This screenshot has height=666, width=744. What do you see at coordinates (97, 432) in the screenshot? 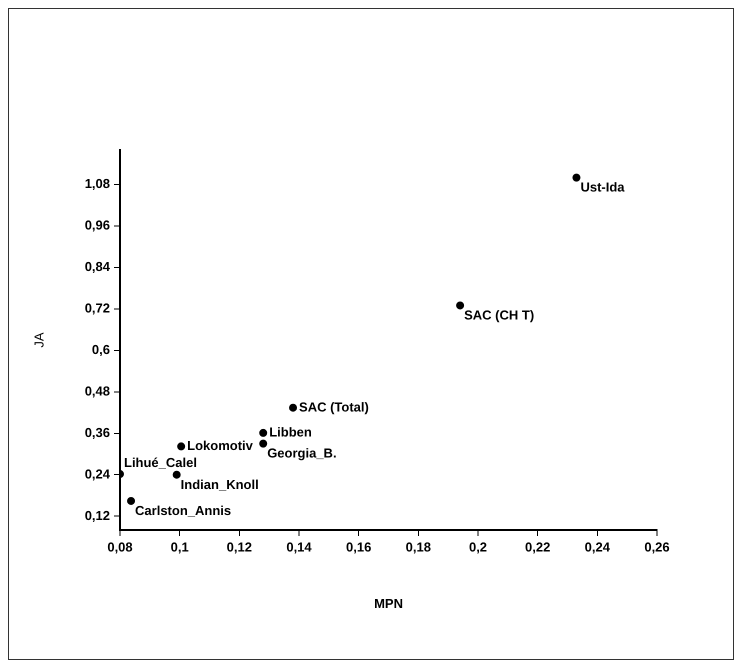
I see `y-tick-label: 0,36` at bounding box center [97, 432].